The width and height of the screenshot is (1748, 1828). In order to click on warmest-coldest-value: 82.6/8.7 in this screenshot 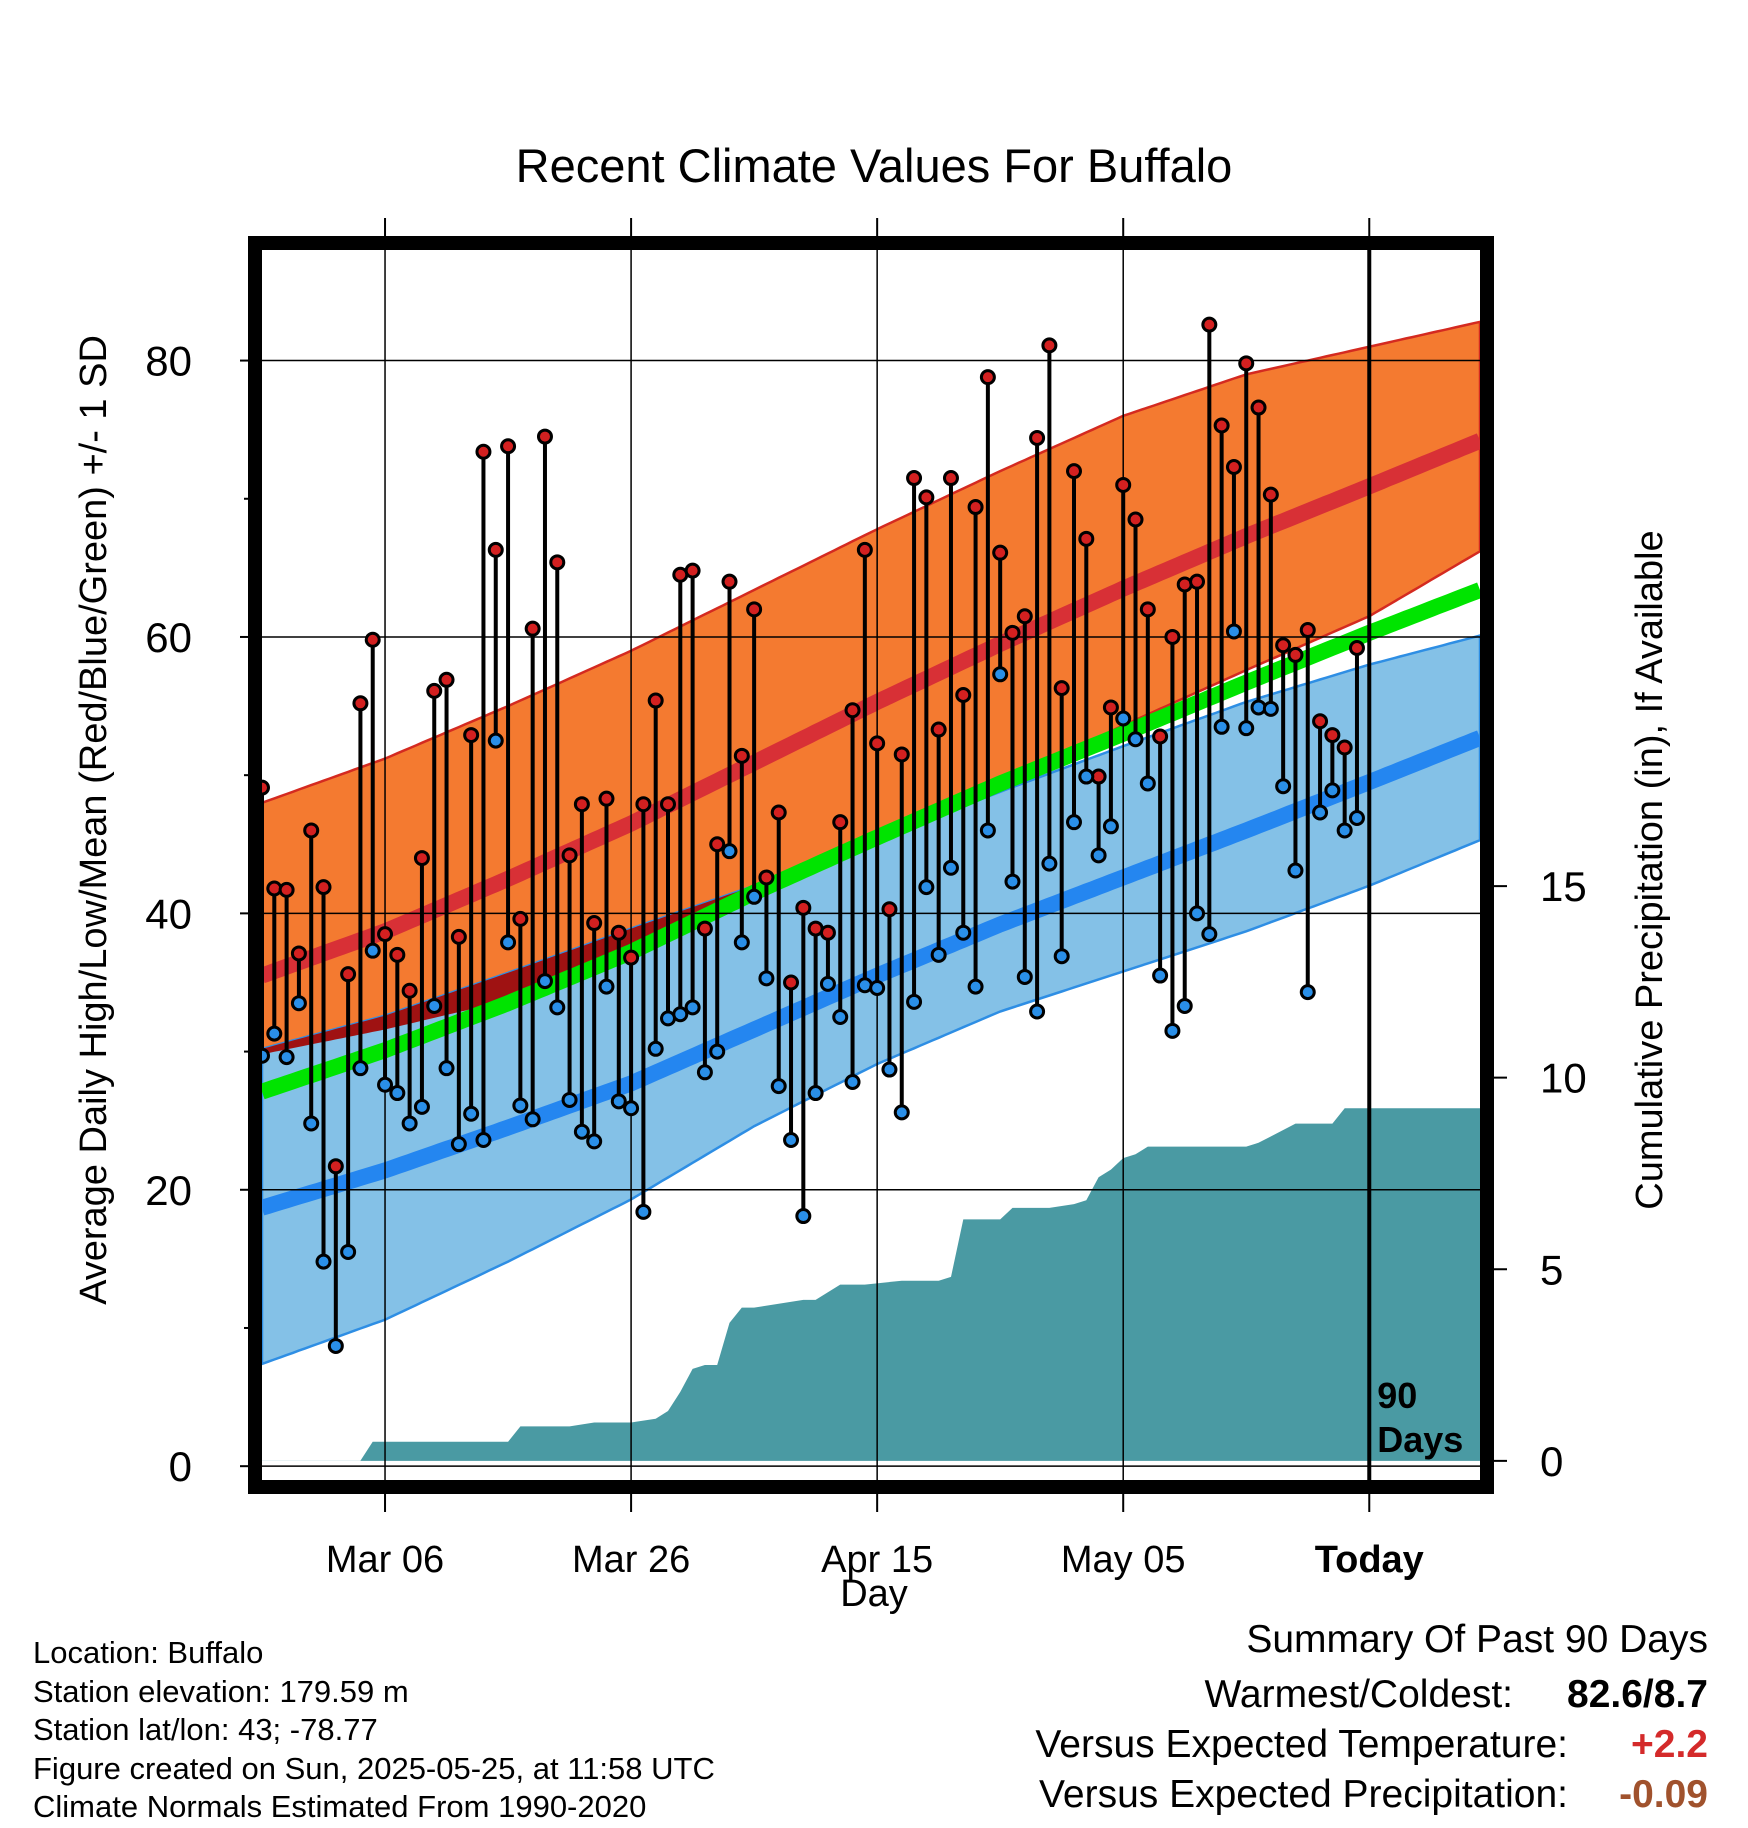, I will do `click(1637, 1694)`.